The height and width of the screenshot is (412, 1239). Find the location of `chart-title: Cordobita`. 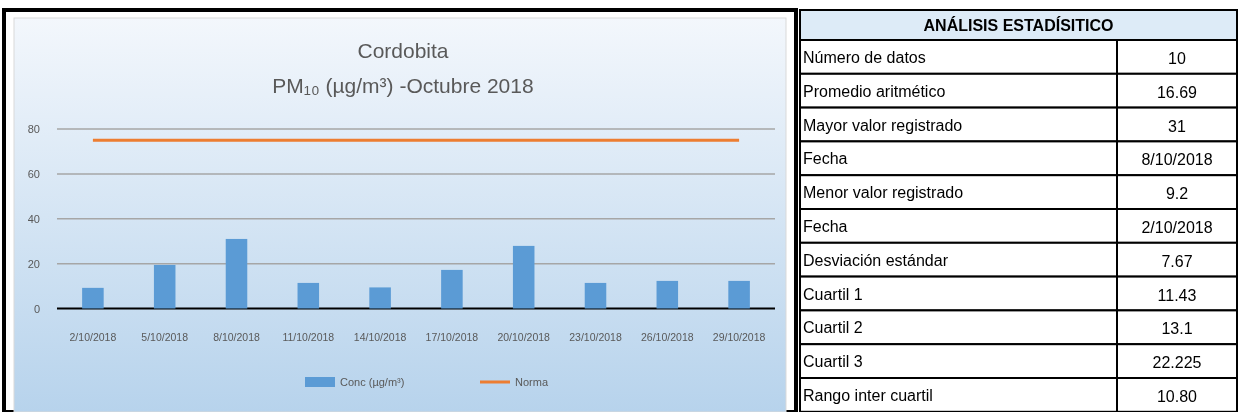

chart-title: Cordobita is located at coordinates (403, 50).